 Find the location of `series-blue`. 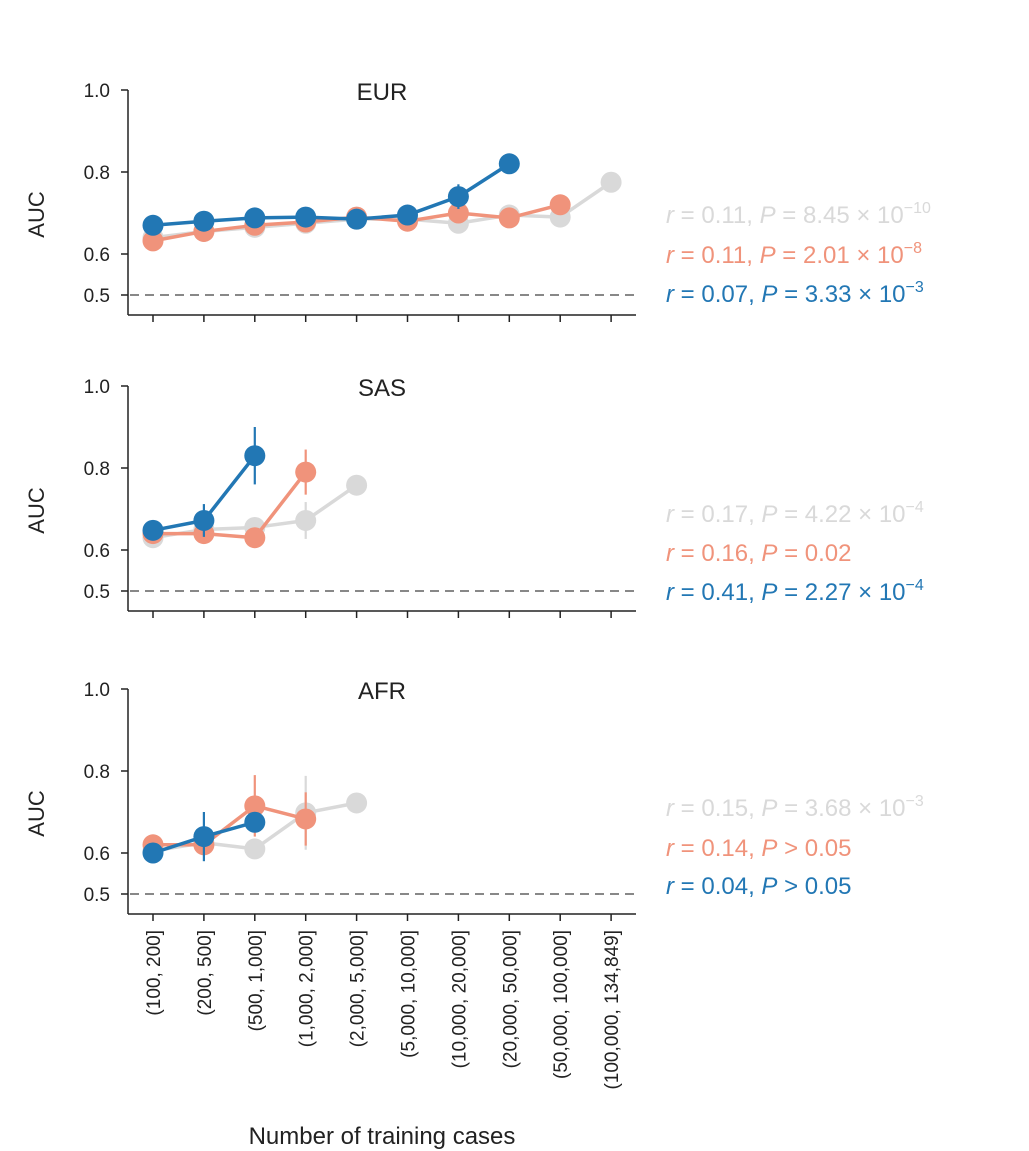

series-blue is located at coordinates (204, 837).